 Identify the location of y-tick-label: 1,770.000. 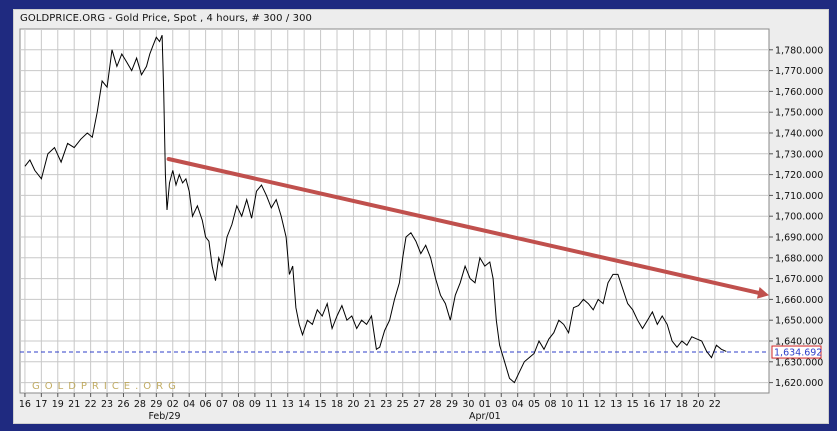
(799, 71).